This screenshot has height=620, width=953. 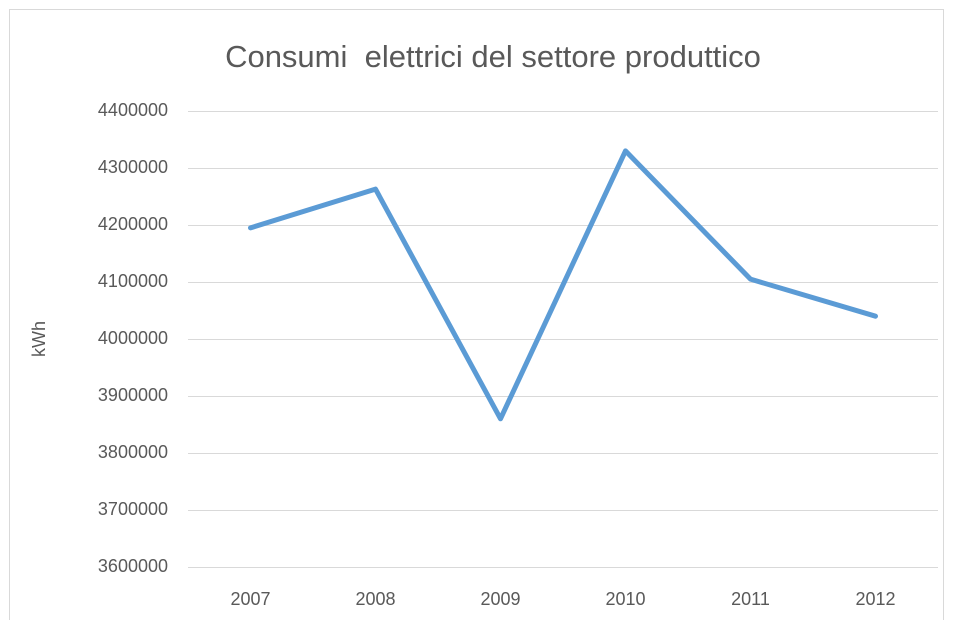 What do you see at coordinates (133, 281) in the screenshot?
I see `y-tick-label: 4100000` at bounding box center [133, 281].